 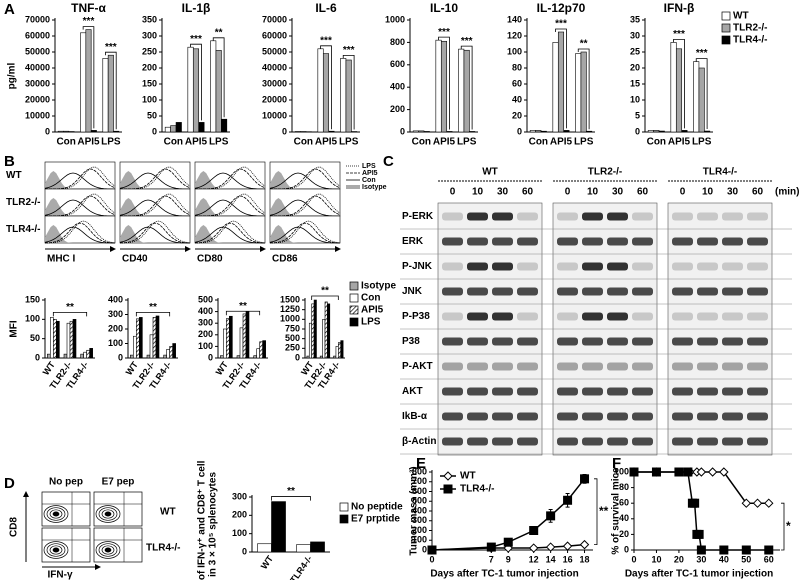 I want to click on y-tick-label: 0, so click(x=210, y=357).